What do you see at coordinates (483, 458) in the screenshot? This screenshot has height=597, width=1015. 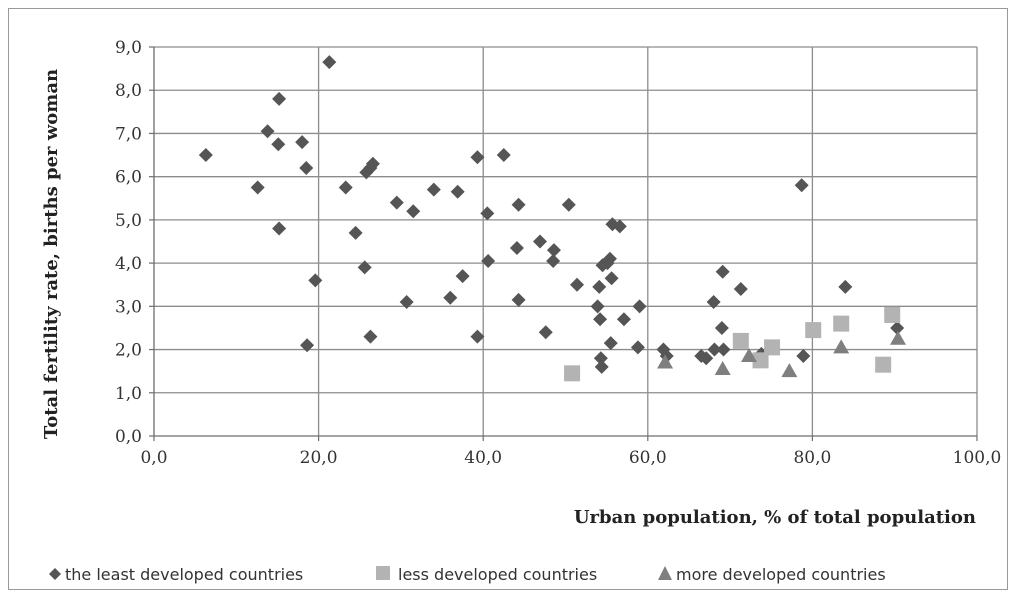 I see `x-tick-label: 40,0` at bounding box center [483, 458].